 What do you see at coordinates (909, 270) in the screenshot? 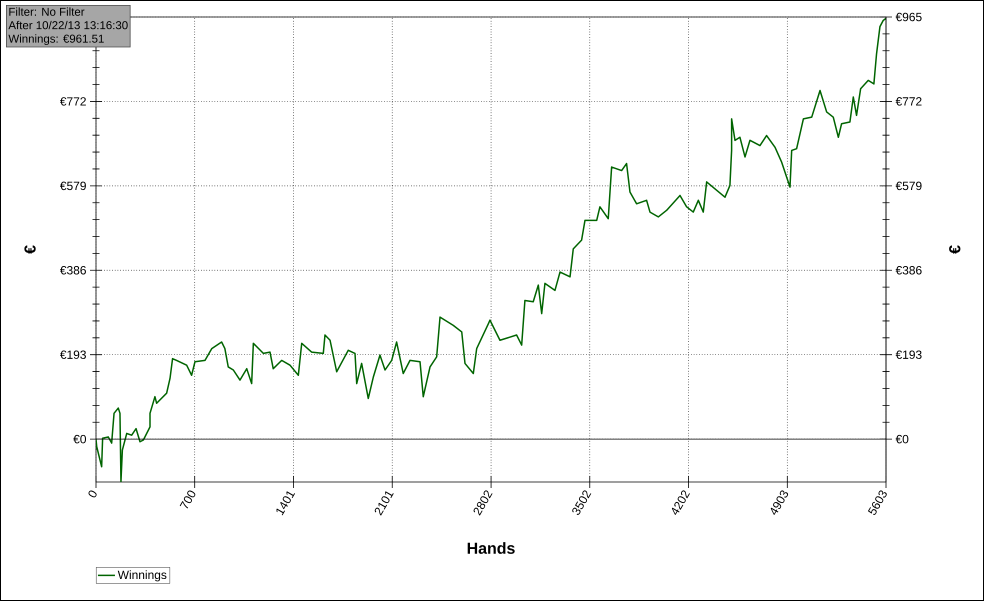
I see `y2-tick-label: €386` at bounding box center [909, 270].